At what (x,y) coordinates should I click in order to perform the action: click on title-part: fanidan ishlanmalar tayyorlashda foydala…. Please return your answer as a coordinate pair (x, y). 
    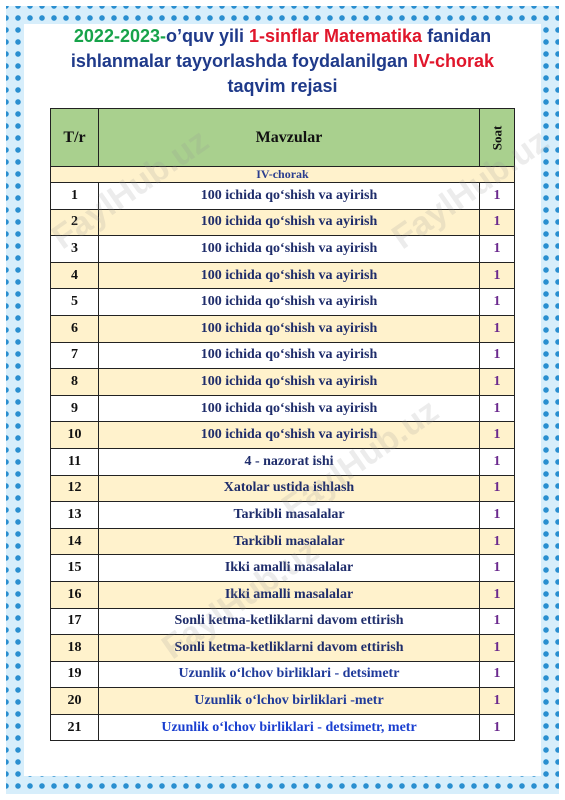
    Looking at the image, I should click on (281, 48).